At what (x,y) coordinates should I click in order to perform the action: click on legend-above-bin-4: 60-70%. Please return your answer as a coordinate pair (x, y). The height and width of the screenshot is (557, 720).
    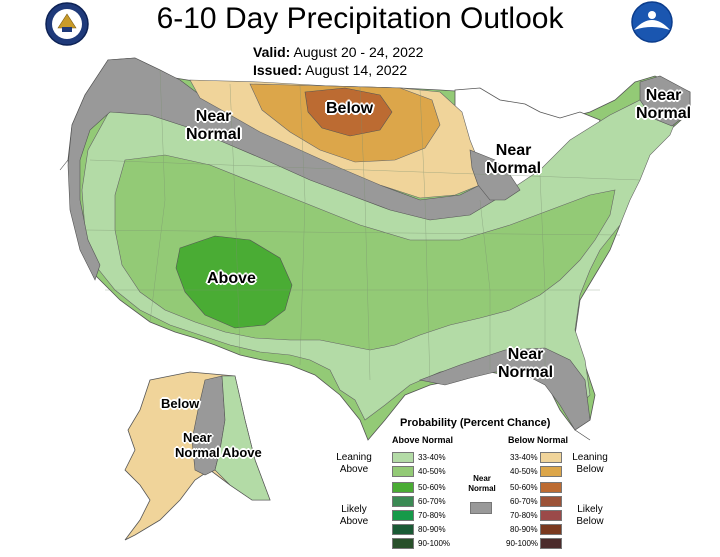
    Looking at the image, I should click on (432, 501).